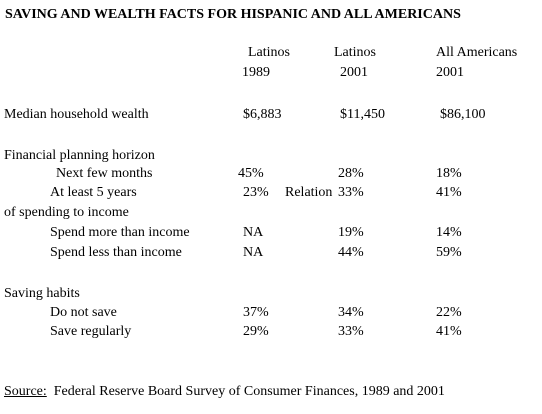  Describe the element at coordinates (120, 232) in the screenshot. I see `row-label: Spend more than income` at that location.